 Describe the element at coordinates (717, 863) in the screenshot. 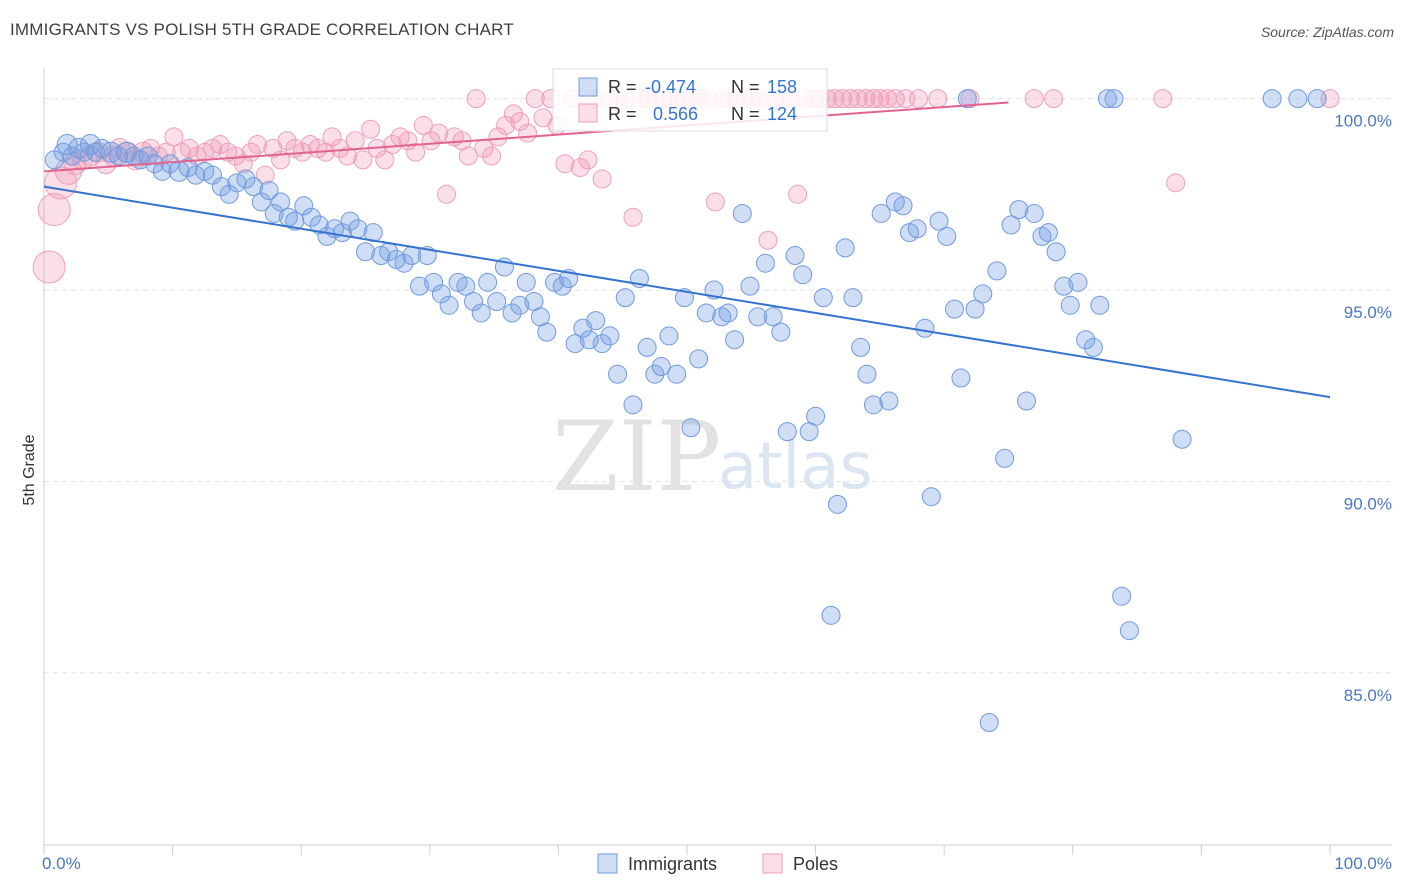

I see `x-tick-labels: 0.0% 100.0%` at that location.